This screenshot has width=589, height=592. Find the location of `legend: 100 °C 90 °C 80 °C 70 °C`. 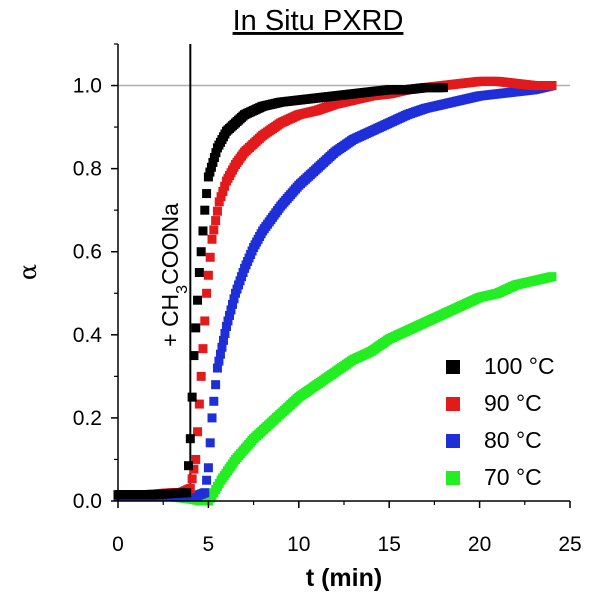

legend: 100 °C 90 °C 80 °C 70 °C is located at coordinates (500, 421).